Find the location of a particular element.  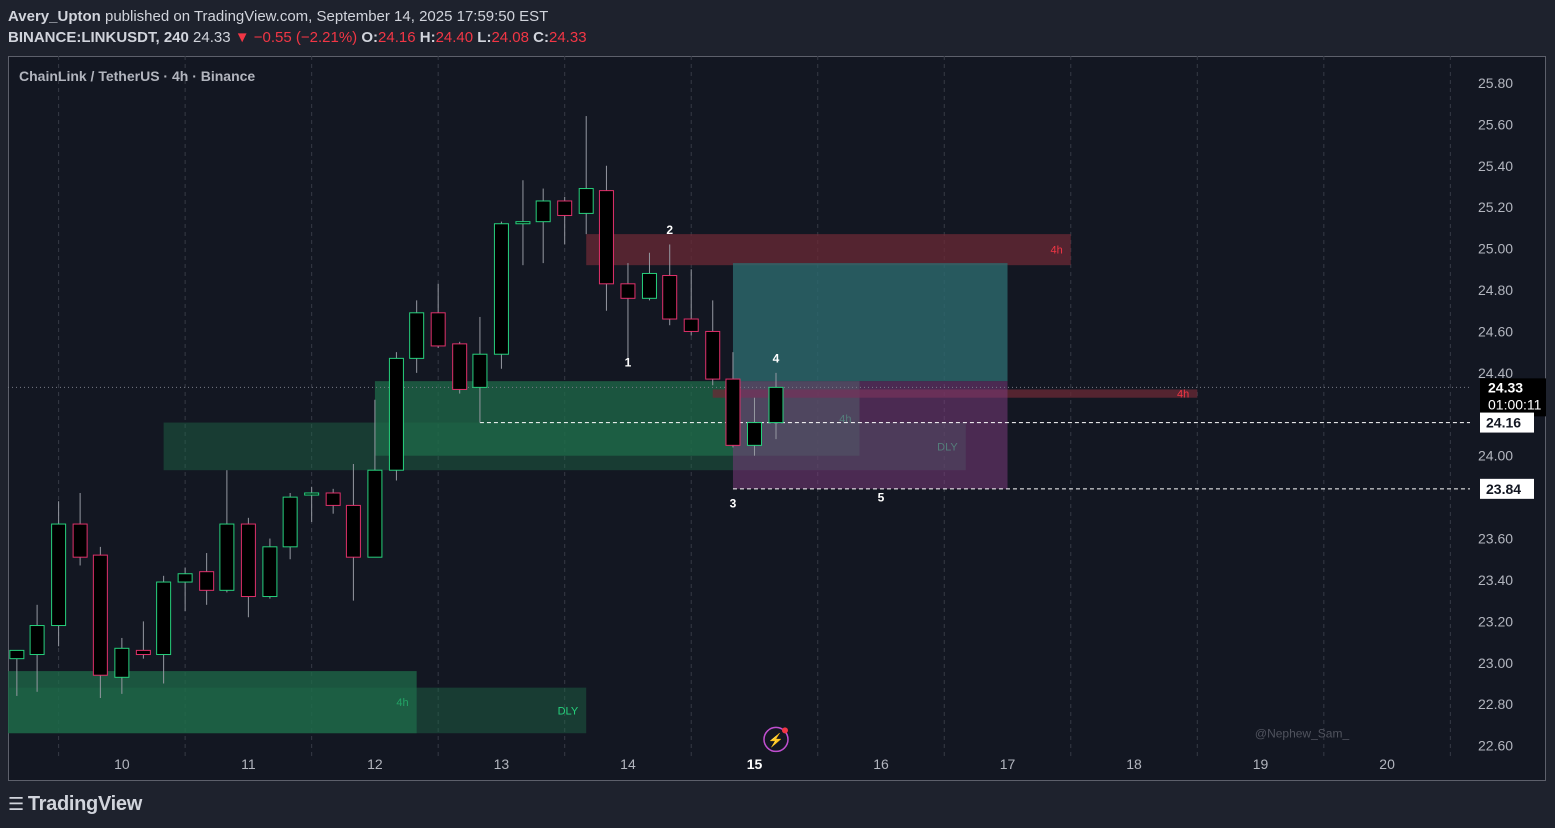

open-label: O: is located at coordinates (370, 37).